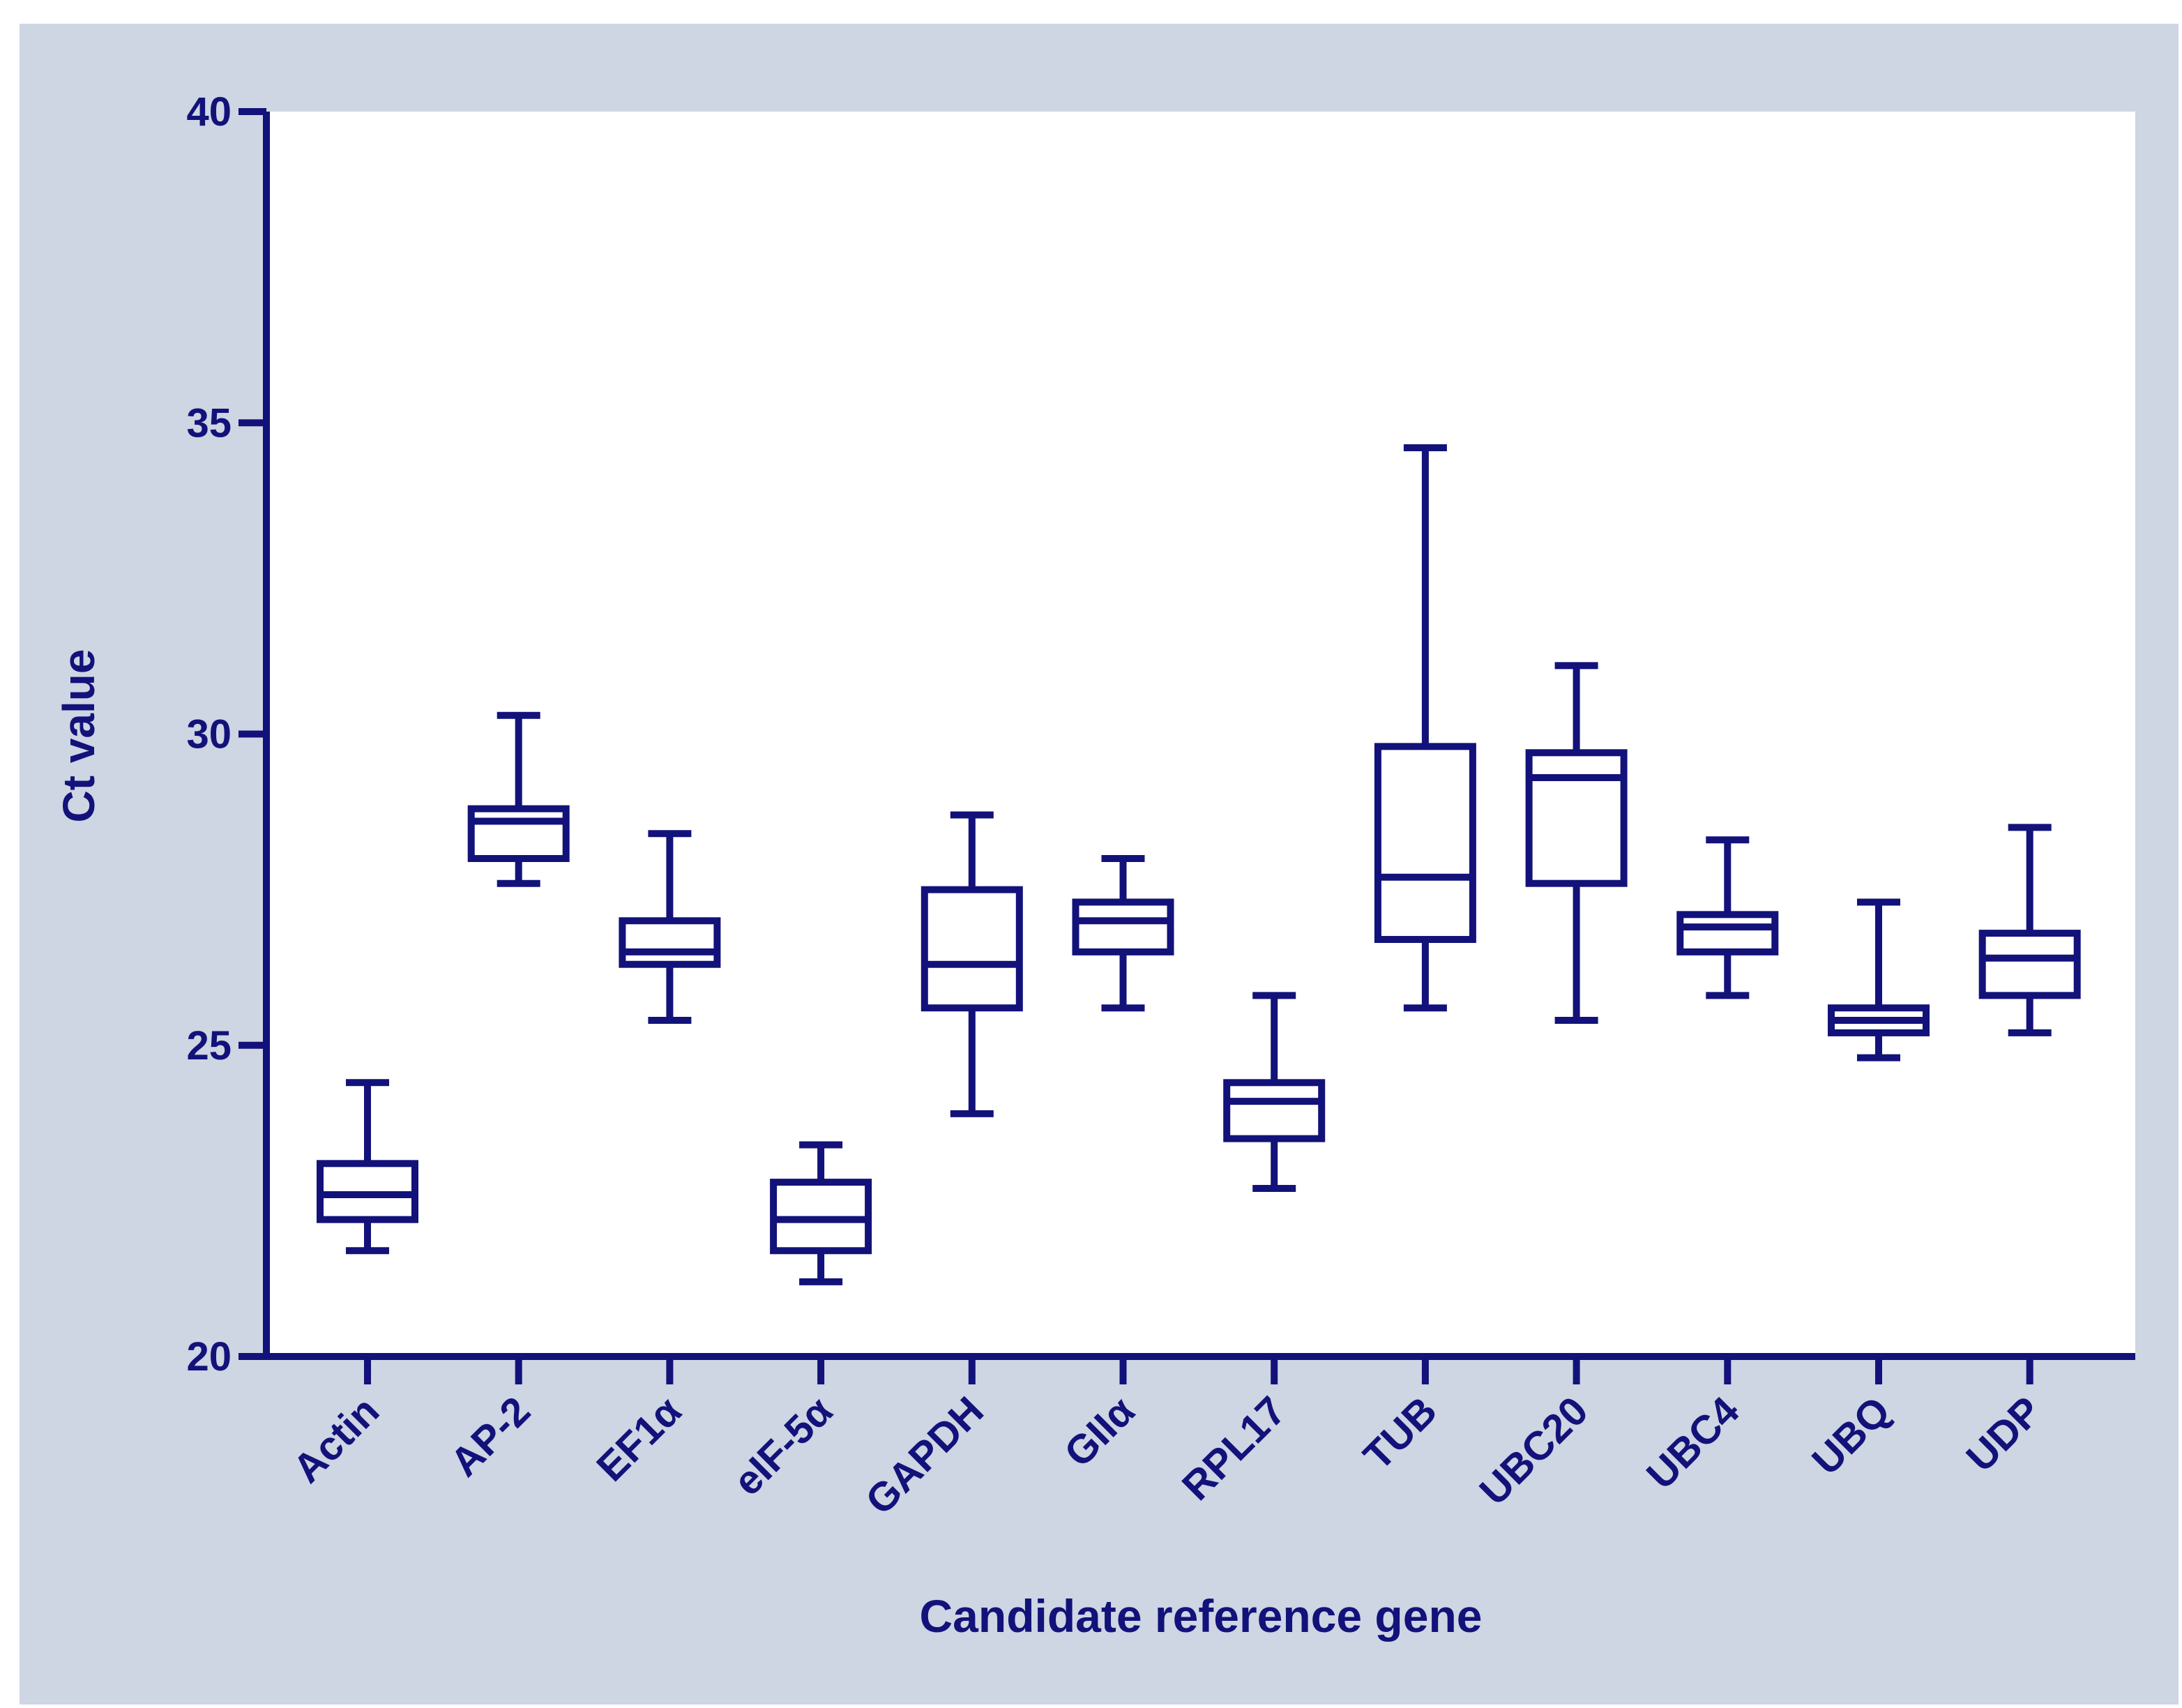  What do you see at coordinates (79, 736) in the screenshot?
I see `y-axis-title: Ct value` at bounding box center [79, 736].